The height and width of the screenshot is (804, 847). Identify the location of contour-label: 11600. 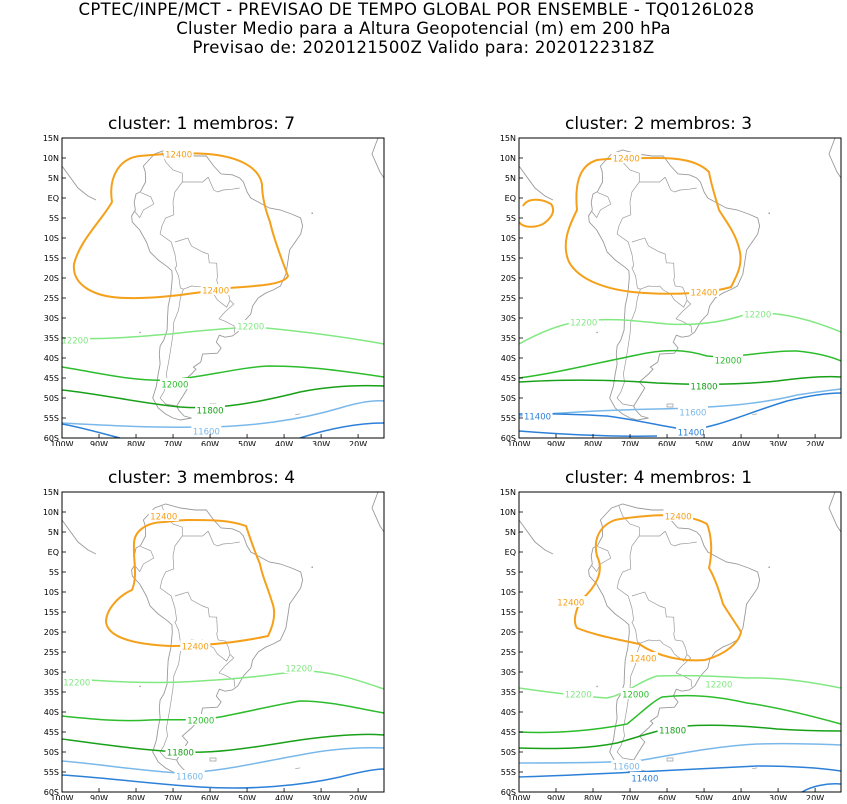
(626, 768).